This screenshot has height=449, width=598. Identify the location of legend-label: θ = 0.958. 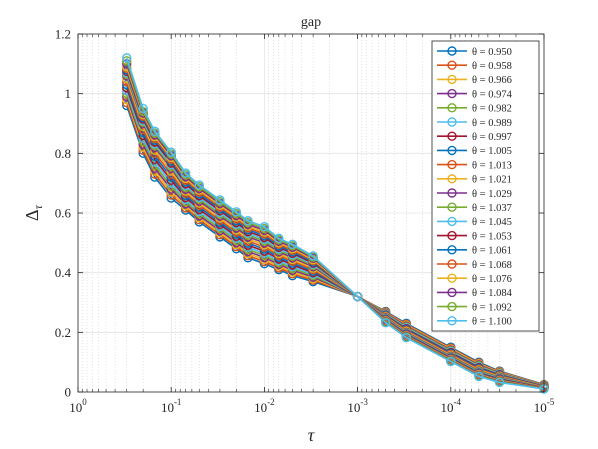
(492, 66).